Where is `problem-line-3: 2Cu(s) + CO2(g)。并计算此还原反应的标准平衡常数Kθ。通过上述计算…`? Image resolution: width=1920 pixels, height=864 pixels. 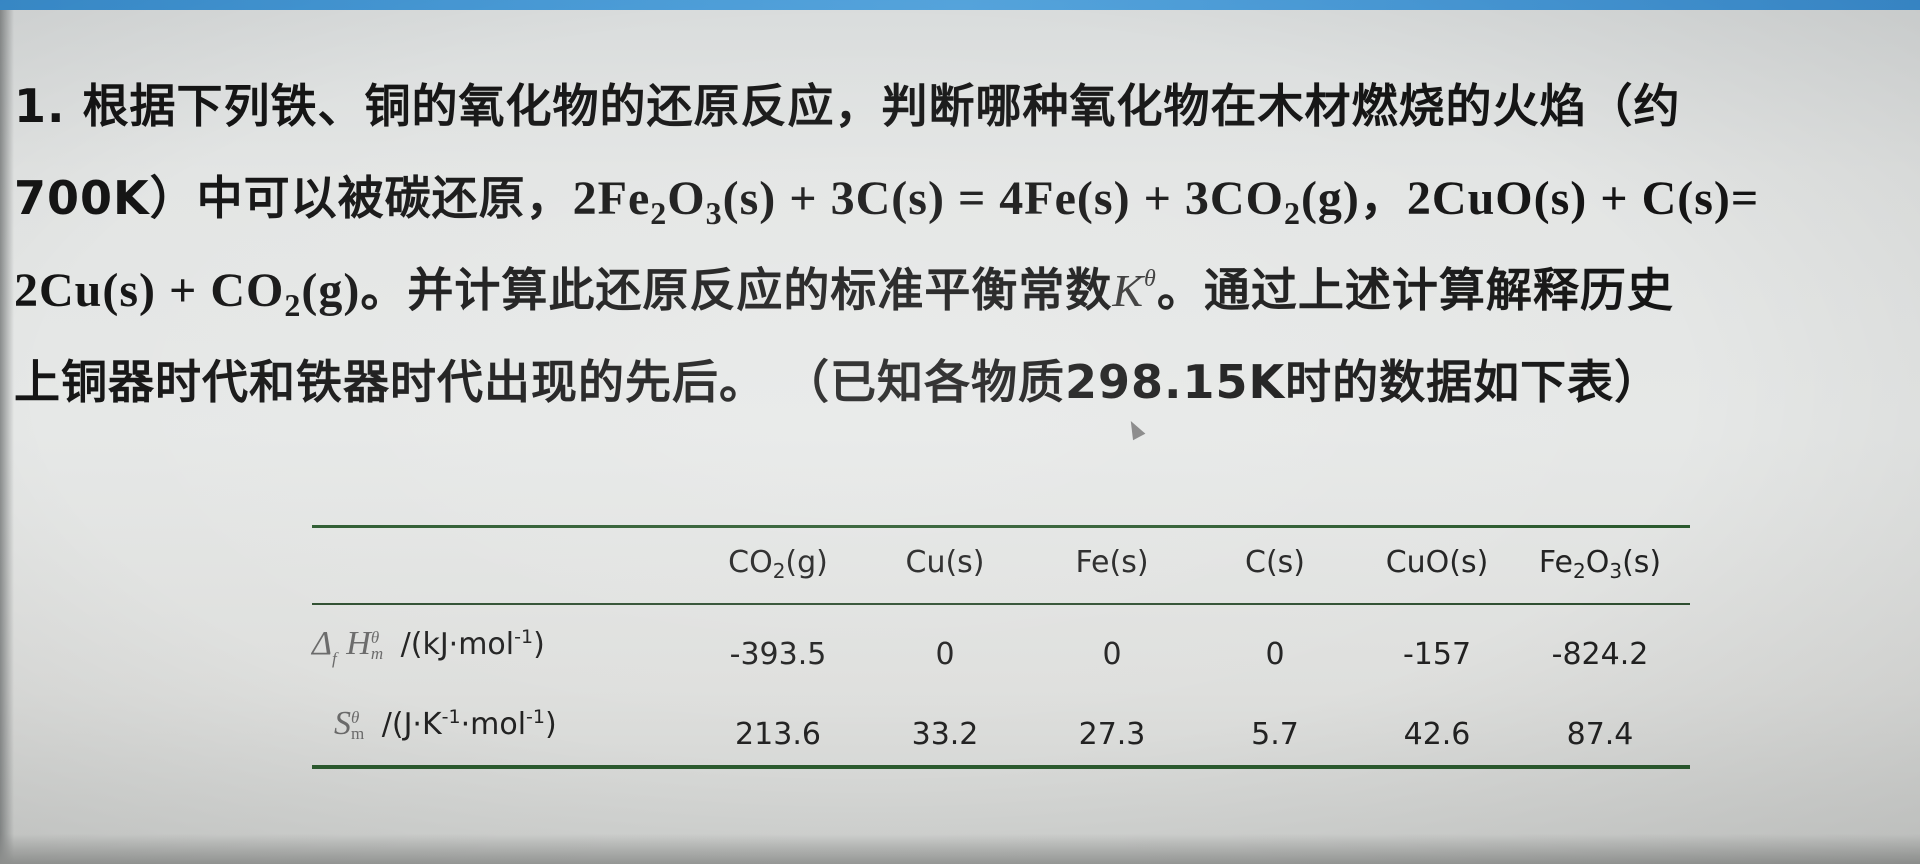 problem-line-3: 2Cu(s) + CO2(g)。并计算此还原反应的标准平衡常数Kθ。通过上述计算… is located at coordinates (964, 290).